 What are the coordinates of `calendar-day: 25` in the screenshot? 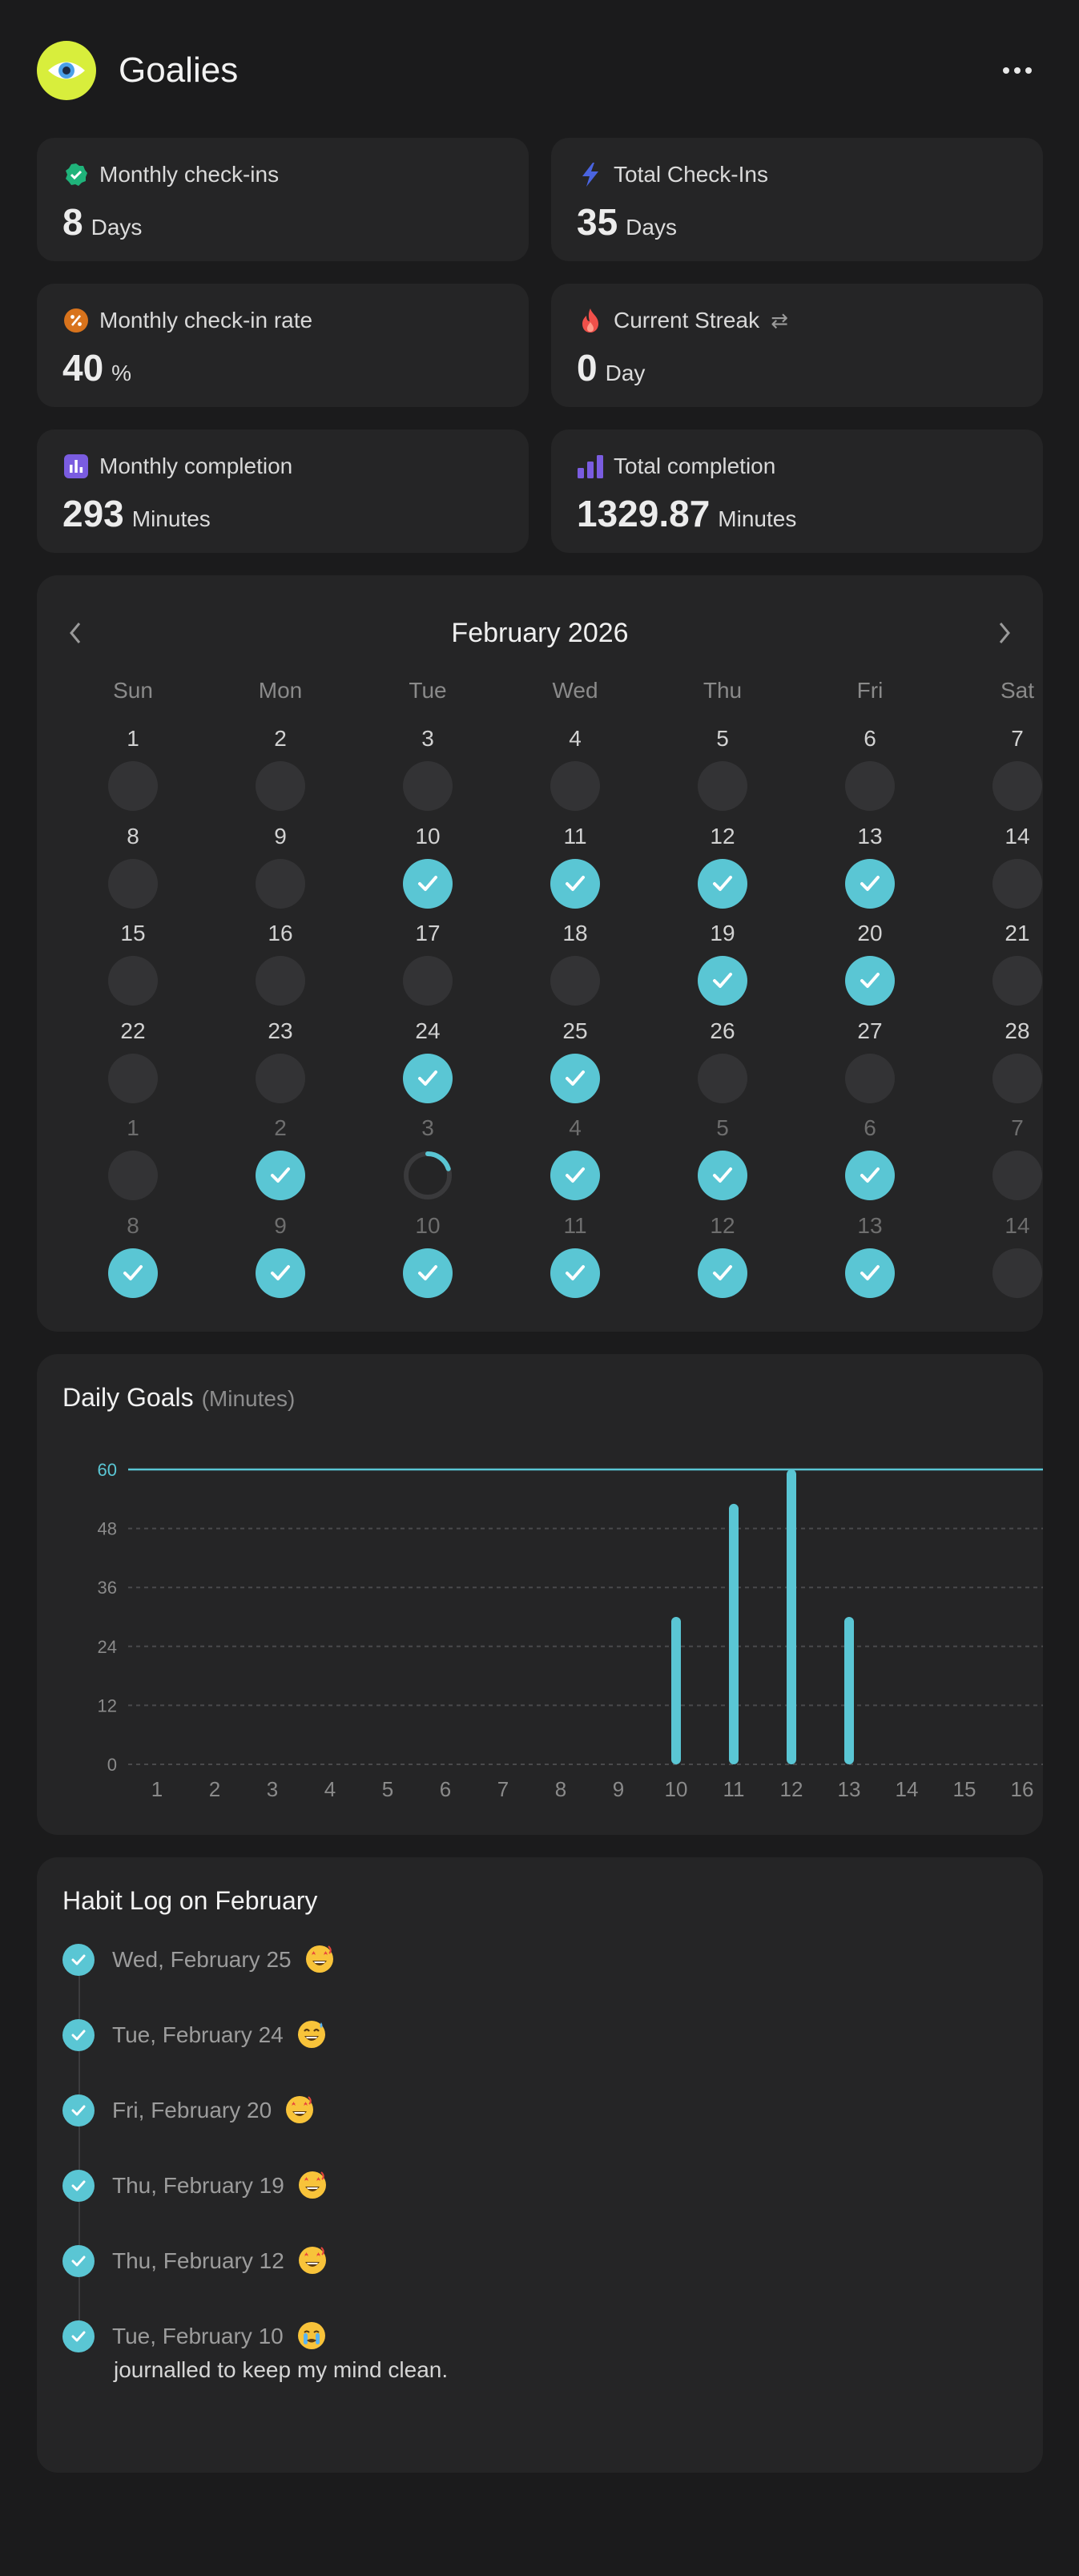 It's located at (575, 1066).